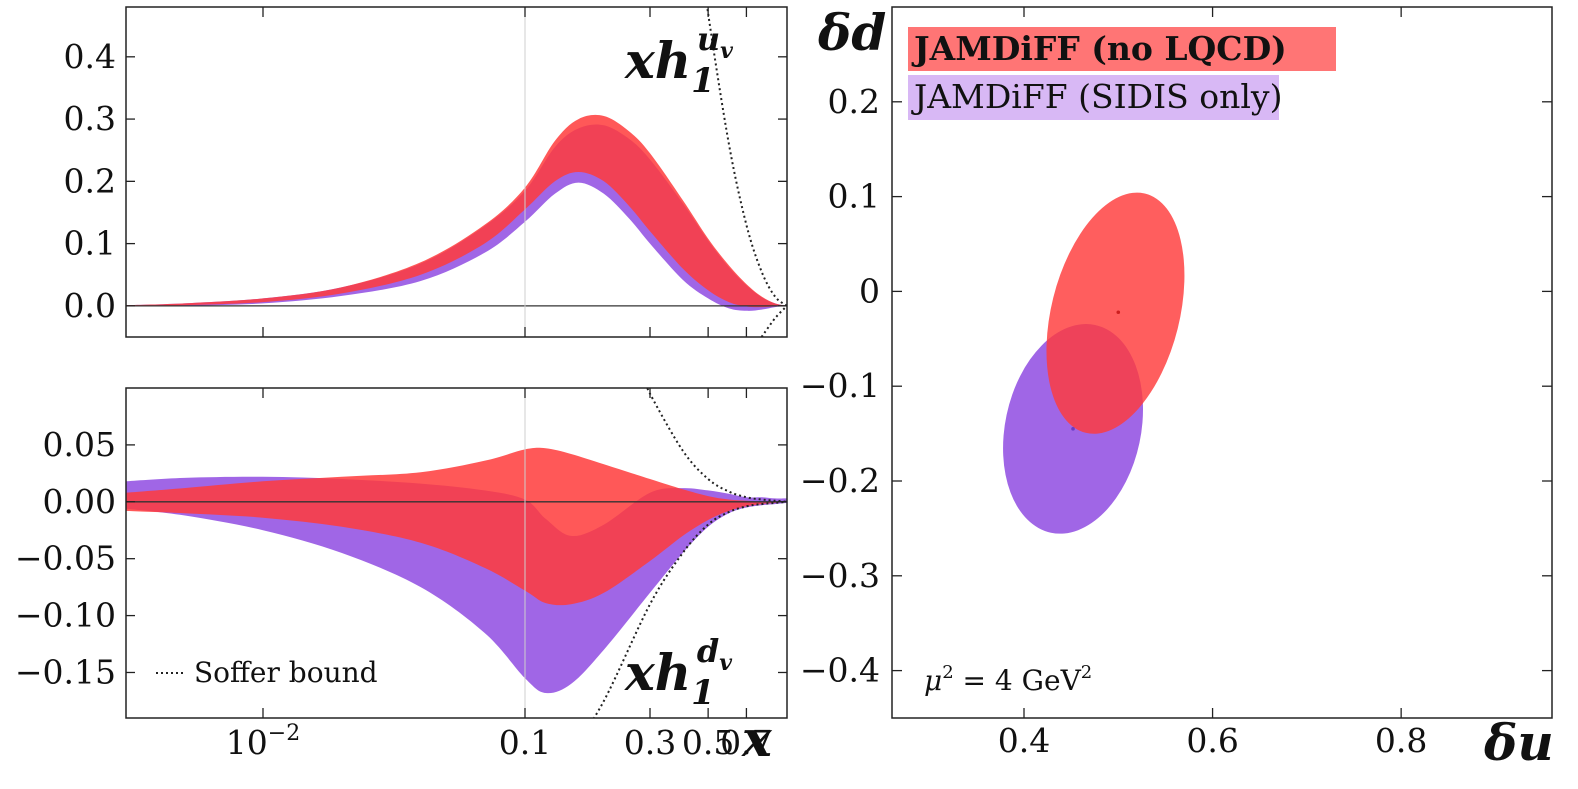  Describe the element at coordinates (840, 575) in the screenshot. I see `y-tick-label: −0.3` at that location.